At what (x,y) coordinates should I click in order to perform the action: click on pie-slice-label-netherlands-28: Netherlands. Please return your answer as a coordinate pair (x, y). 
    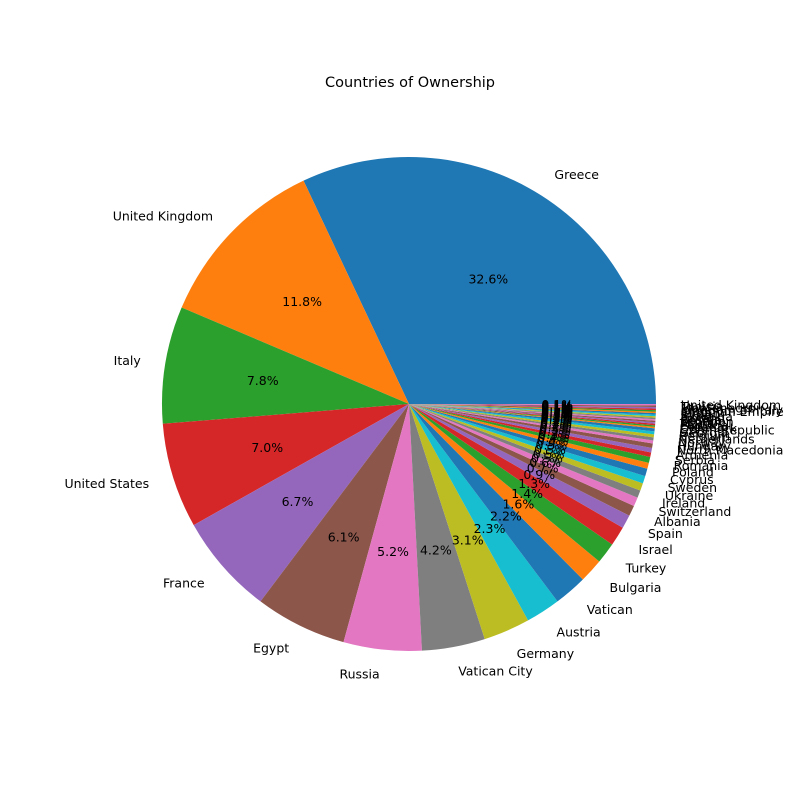
    Looking at the image, I should click on (716, 439).